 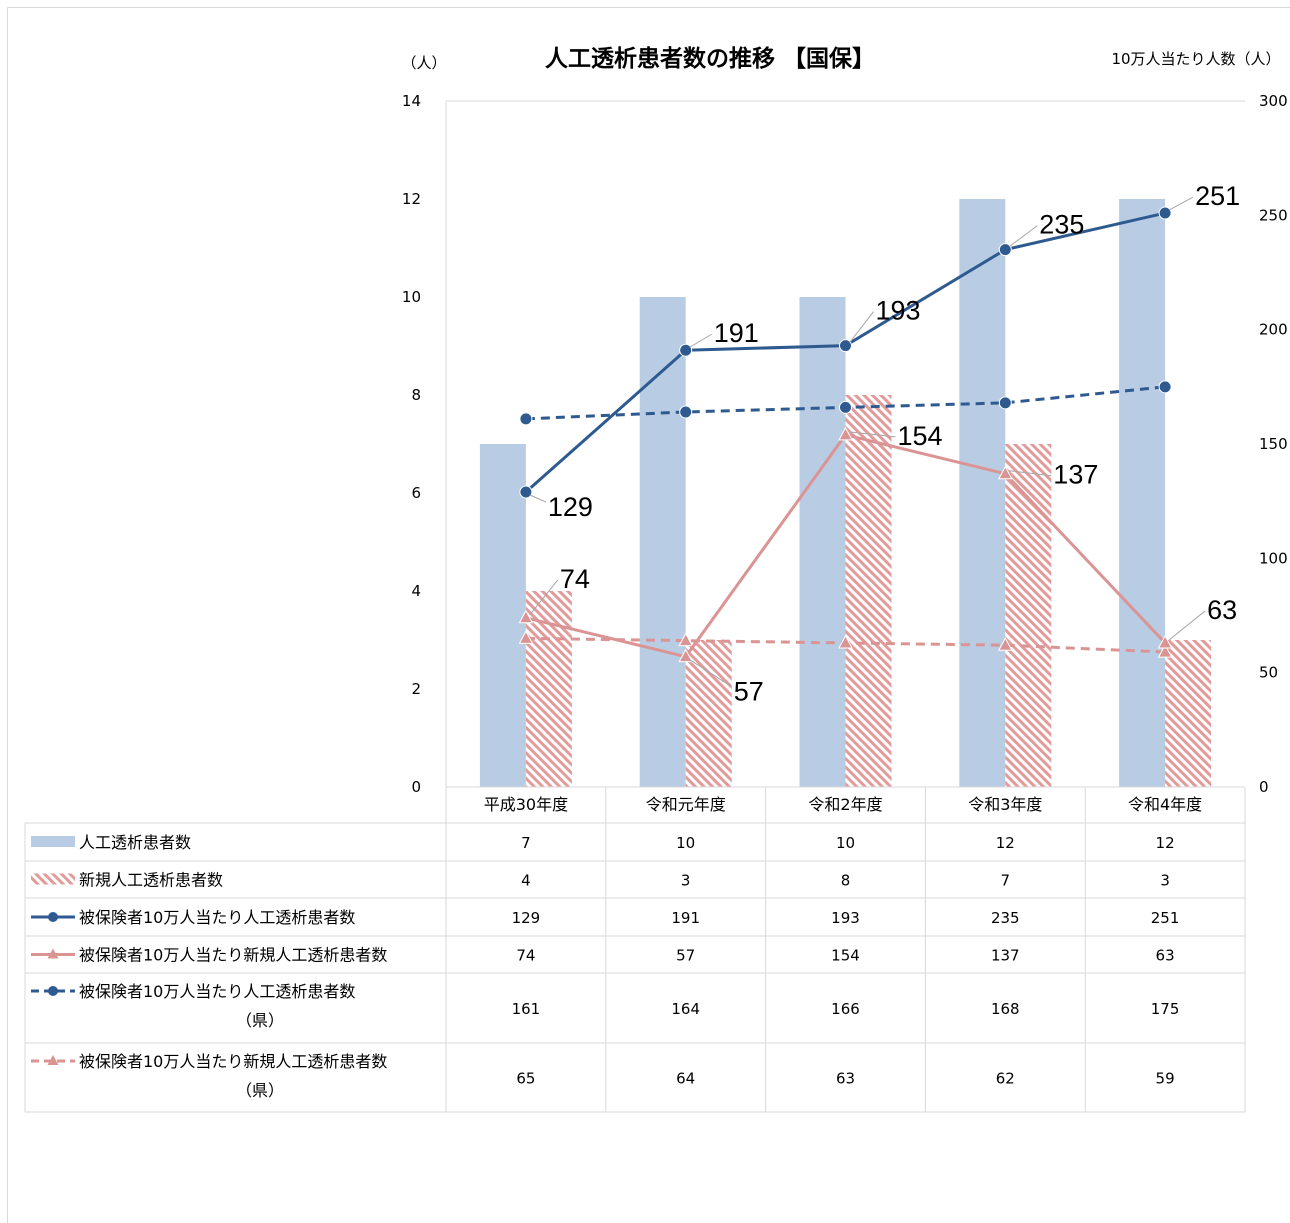 I want to click on y-right-tick-label: 50, so click(x=1268, y=673).